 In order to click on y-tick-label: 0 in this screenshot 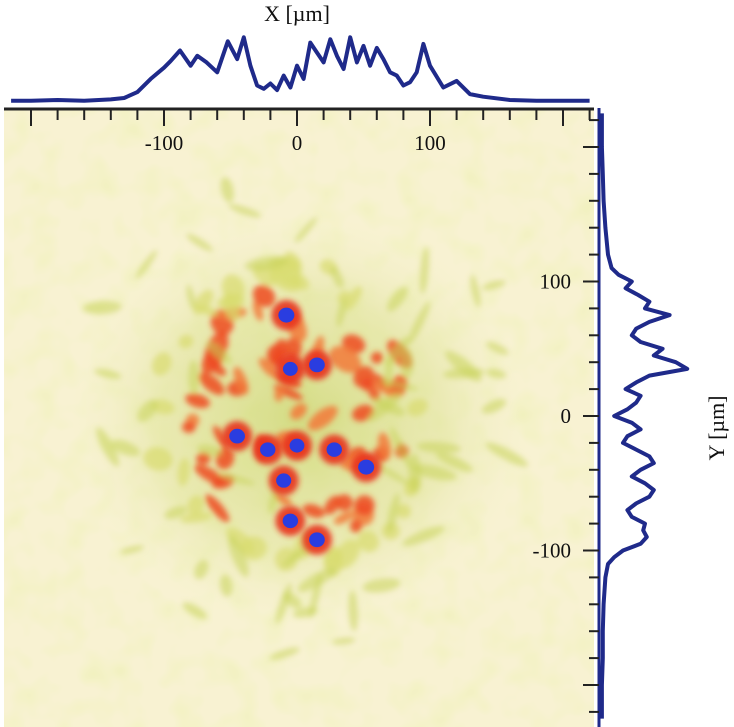, I will do `click(566, 416)`.